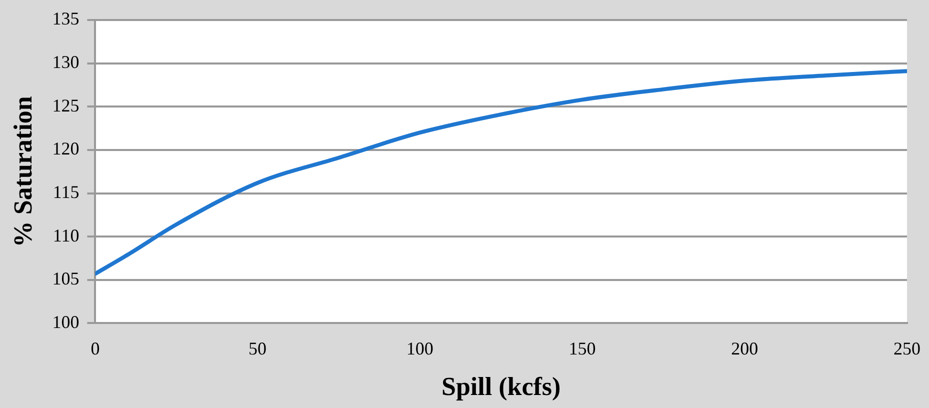  What do you see at coordinates (66, 322) in the screenshot?
I see `y-tick-label: 100` at bounding box center [66, 322].